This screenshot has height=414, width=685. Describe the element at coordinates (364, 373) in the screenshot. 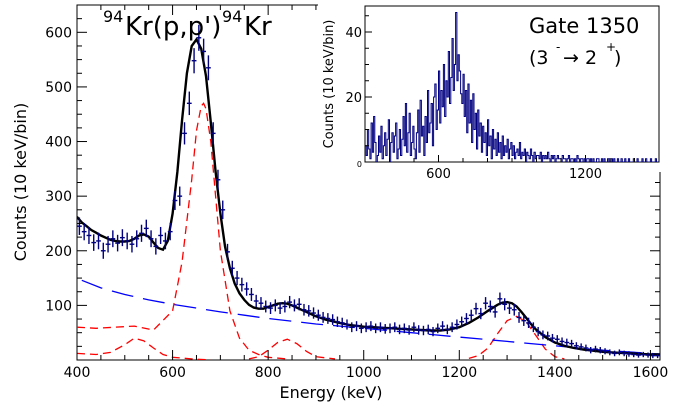

I see `x-tick-label: 1000` at that location.